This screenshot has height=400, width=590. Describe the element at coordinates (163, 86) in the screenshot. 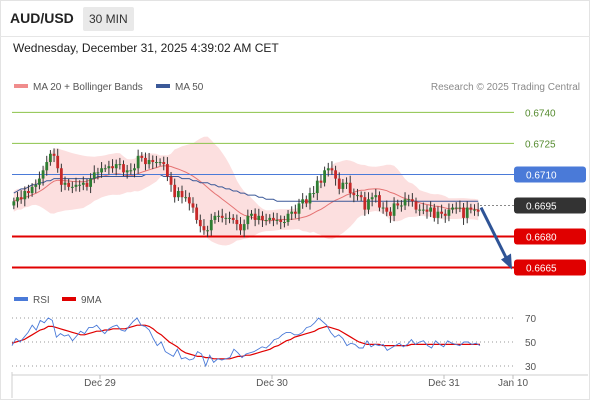

I see `ma50-legend-swatch` at that location.